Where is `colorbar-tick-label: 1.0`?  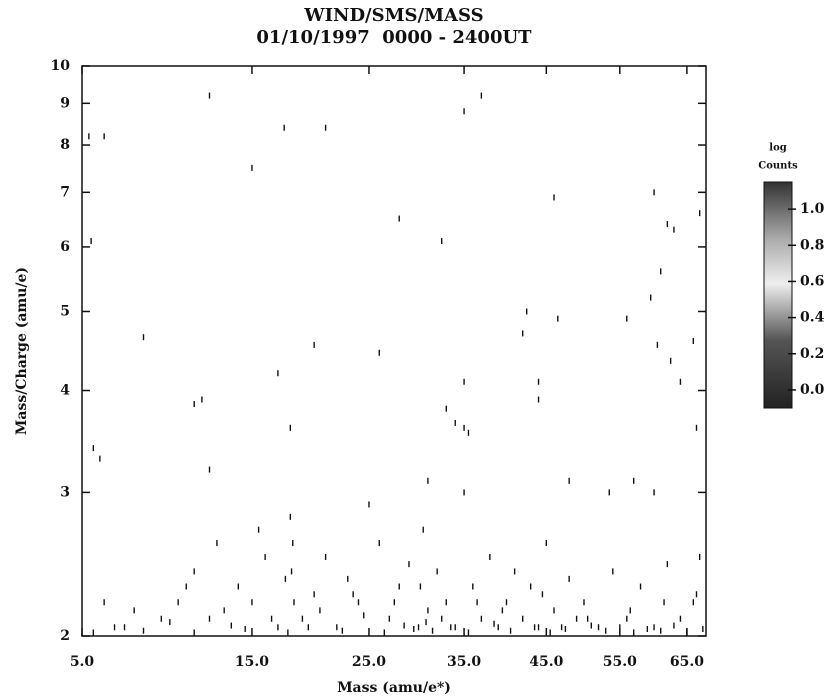
colorbar-tick-label: 1.0 is located at coordinates (812, 209).